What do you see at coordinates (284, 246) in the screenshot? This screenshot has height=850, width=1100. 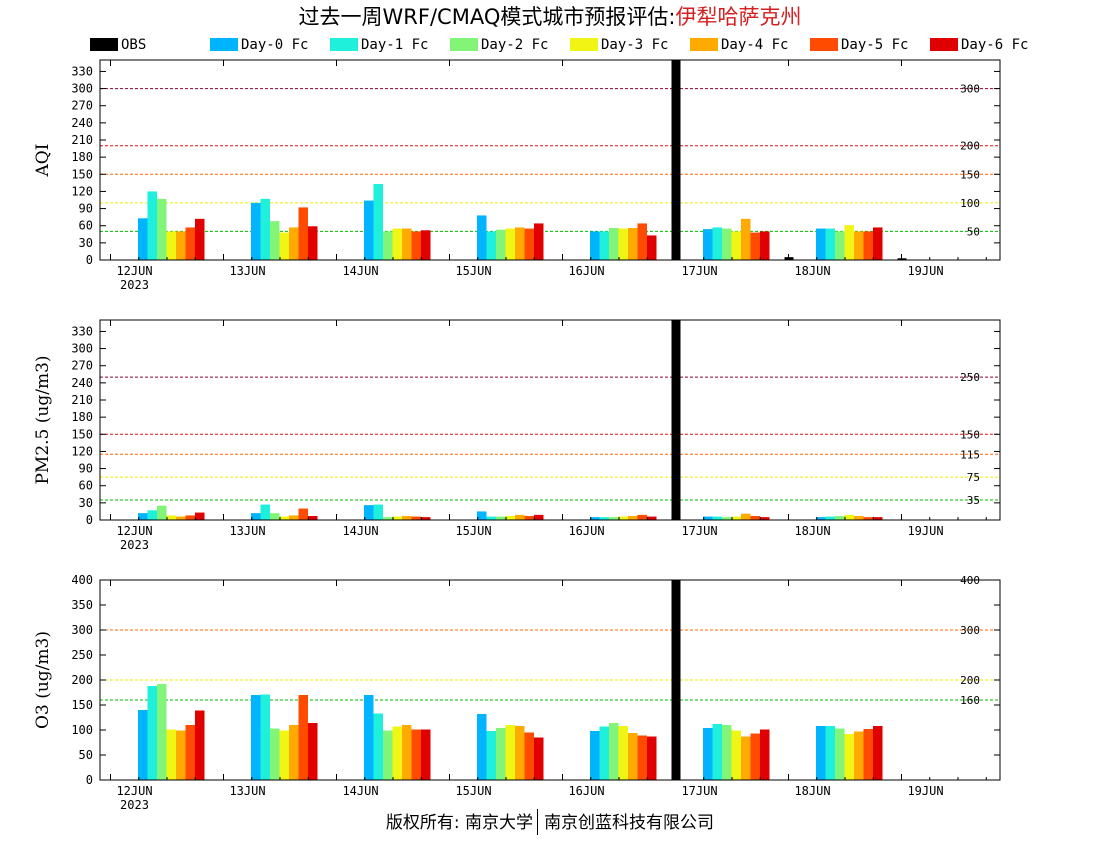 I see `bar-day-3-fc-13JUN` at bounding box center [284, 246].